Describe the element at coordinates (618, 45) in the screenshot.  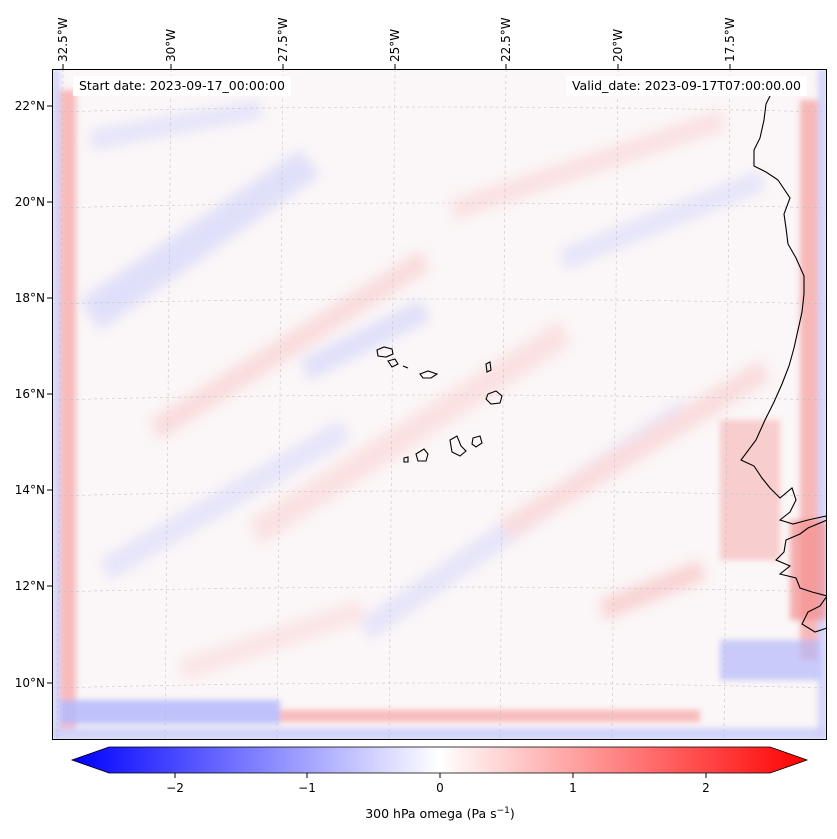
I see `lon-label: 20°W` at that location.